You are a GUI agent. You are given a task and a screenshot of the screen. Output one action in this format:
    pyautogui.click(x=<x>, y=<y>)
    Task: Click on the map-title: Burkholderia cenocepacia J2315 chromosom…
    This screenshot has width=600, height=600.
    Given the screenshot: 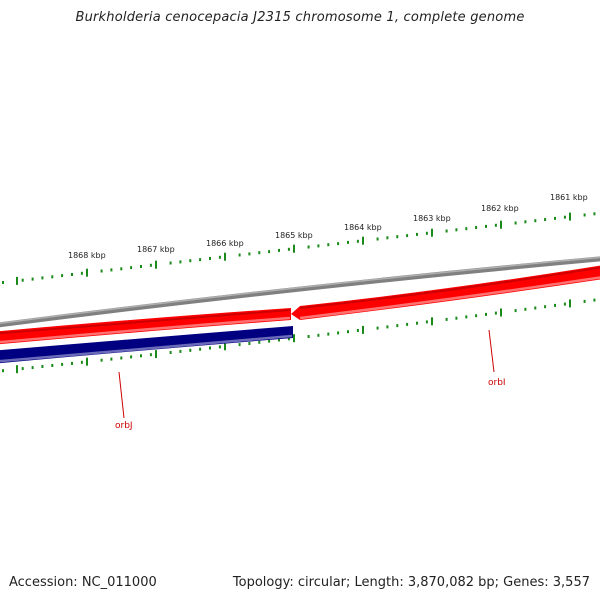 What is the action you would take?
    pyautogui.click(x=300, y=17)
    